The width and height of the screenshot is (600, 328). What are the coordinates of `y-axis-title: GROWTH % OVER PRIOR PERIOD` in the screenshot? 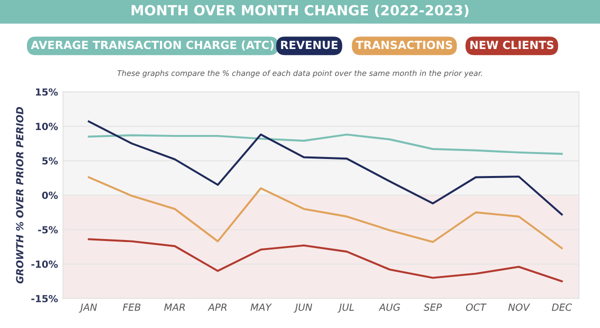 It's located at (20, 195).